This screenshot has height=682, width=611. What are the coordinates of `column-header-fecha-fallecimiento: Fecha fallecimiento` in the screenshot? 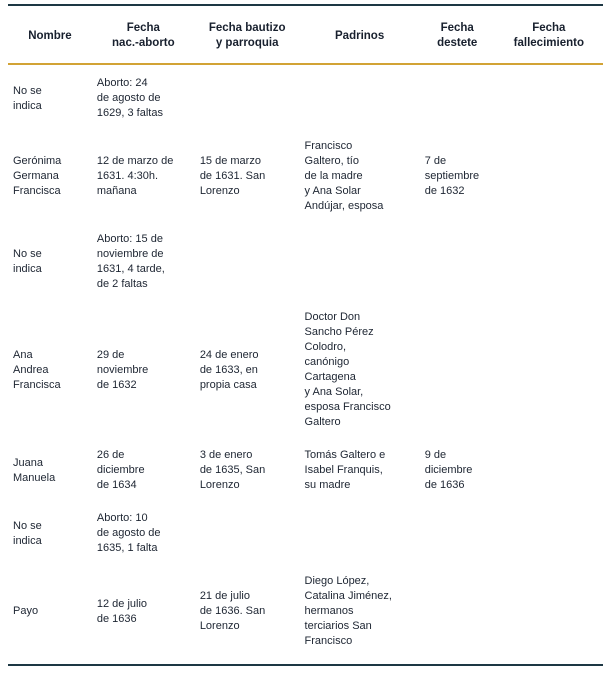 It's located at (548, 35).